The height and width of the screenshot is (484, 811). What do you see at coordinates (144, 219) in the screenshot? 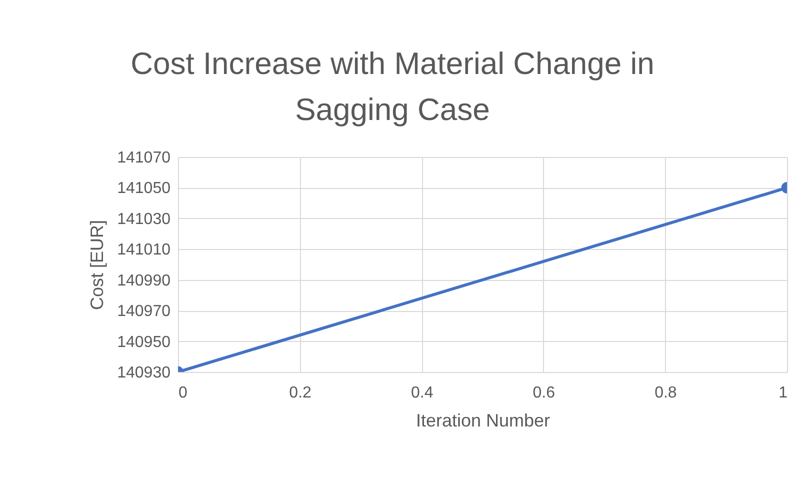
I see `y-tick-label: 141030` at bounding box center [144, 219].